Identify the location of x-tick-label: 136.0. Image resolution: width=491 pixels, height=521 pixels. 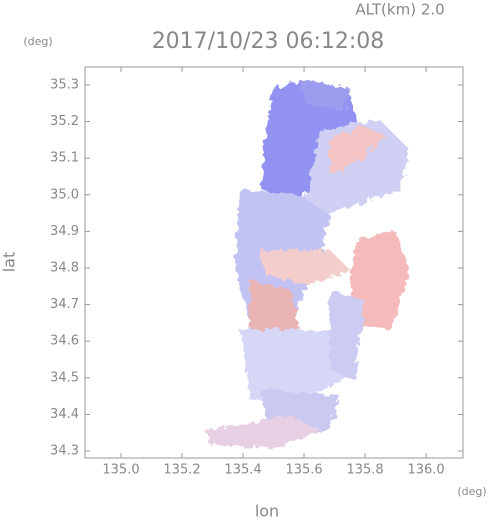
(425, 470).